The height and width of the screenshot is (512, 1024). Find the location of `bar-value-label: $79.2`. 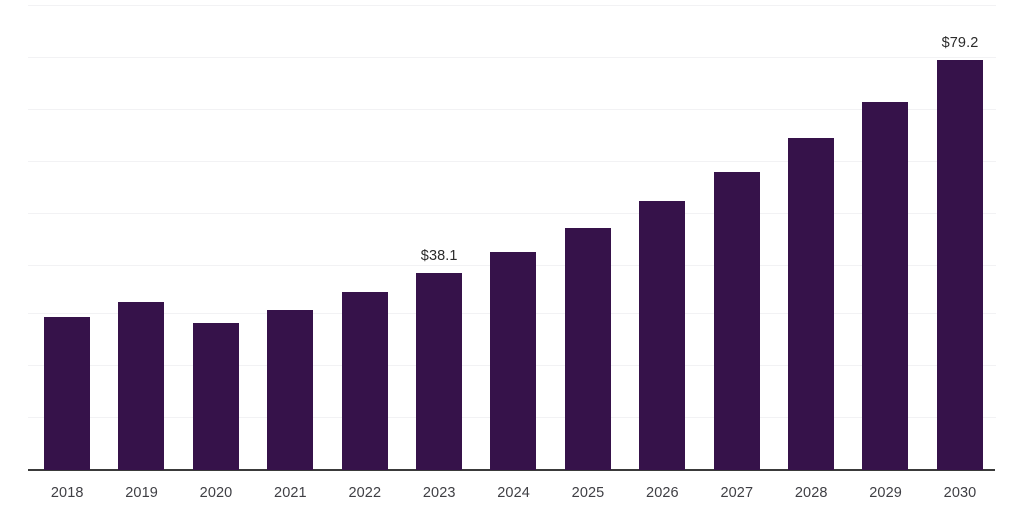

bar-value-label: $79.2 is located at coordinates (960, 43).